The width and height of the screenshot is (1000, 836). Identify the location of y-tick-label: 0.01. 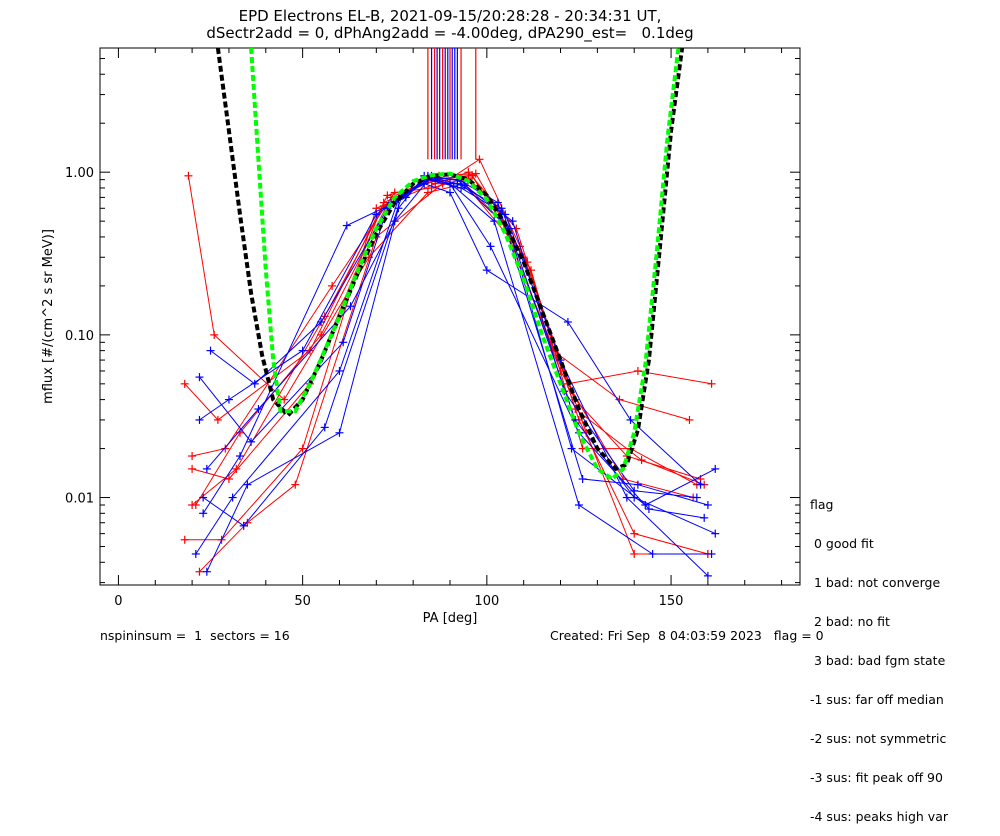
(79, 499).